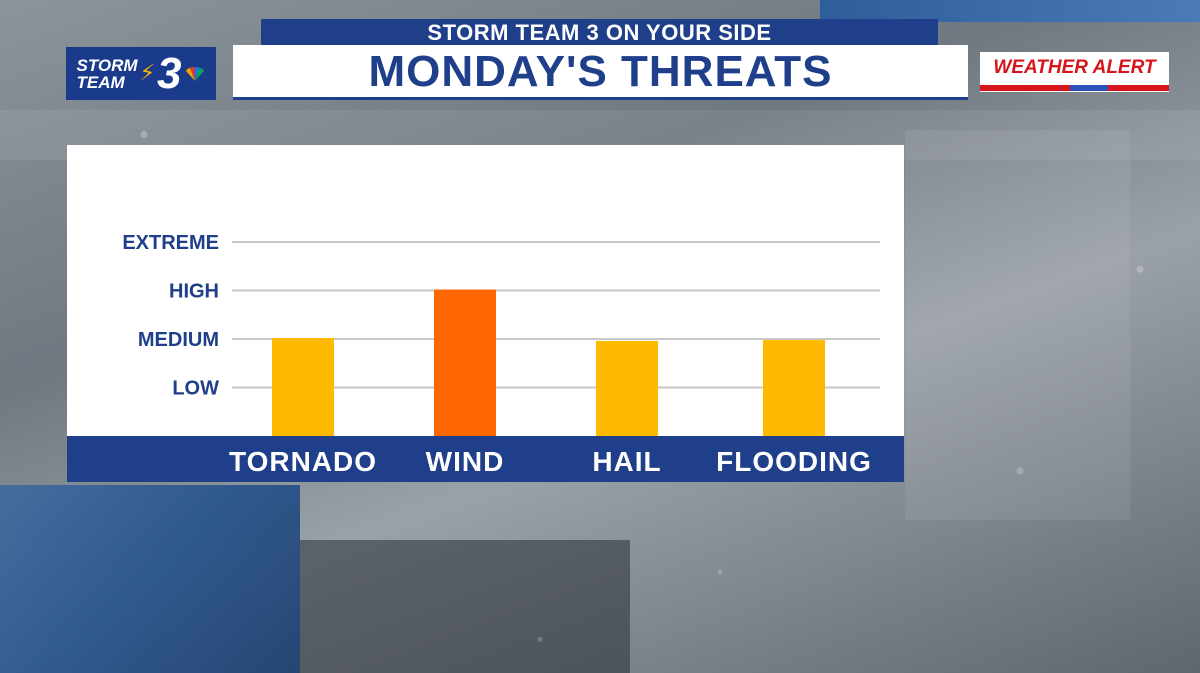 The height and width of the screenshot is (673, 1200). What do you see at coordinates (170, 243) in the screenshot?
I see `y-level-label-extreme: EXTREME` at bounding box center [170, 243].